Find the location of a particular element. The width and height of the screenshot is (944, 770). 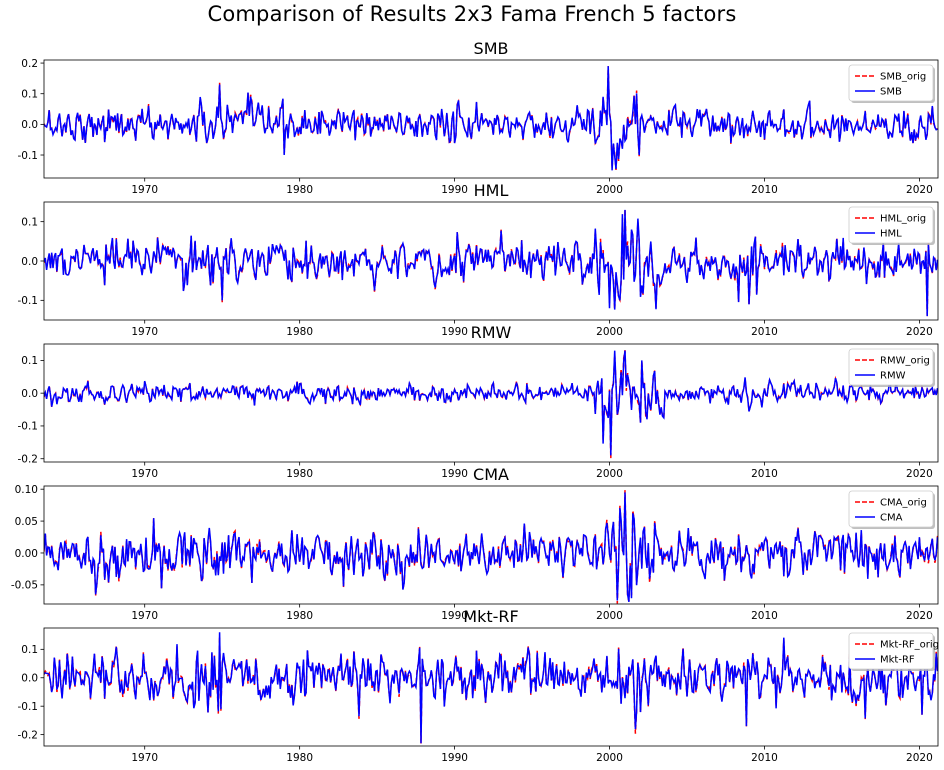

series-rmw-line is located at coordinates (491, 403).